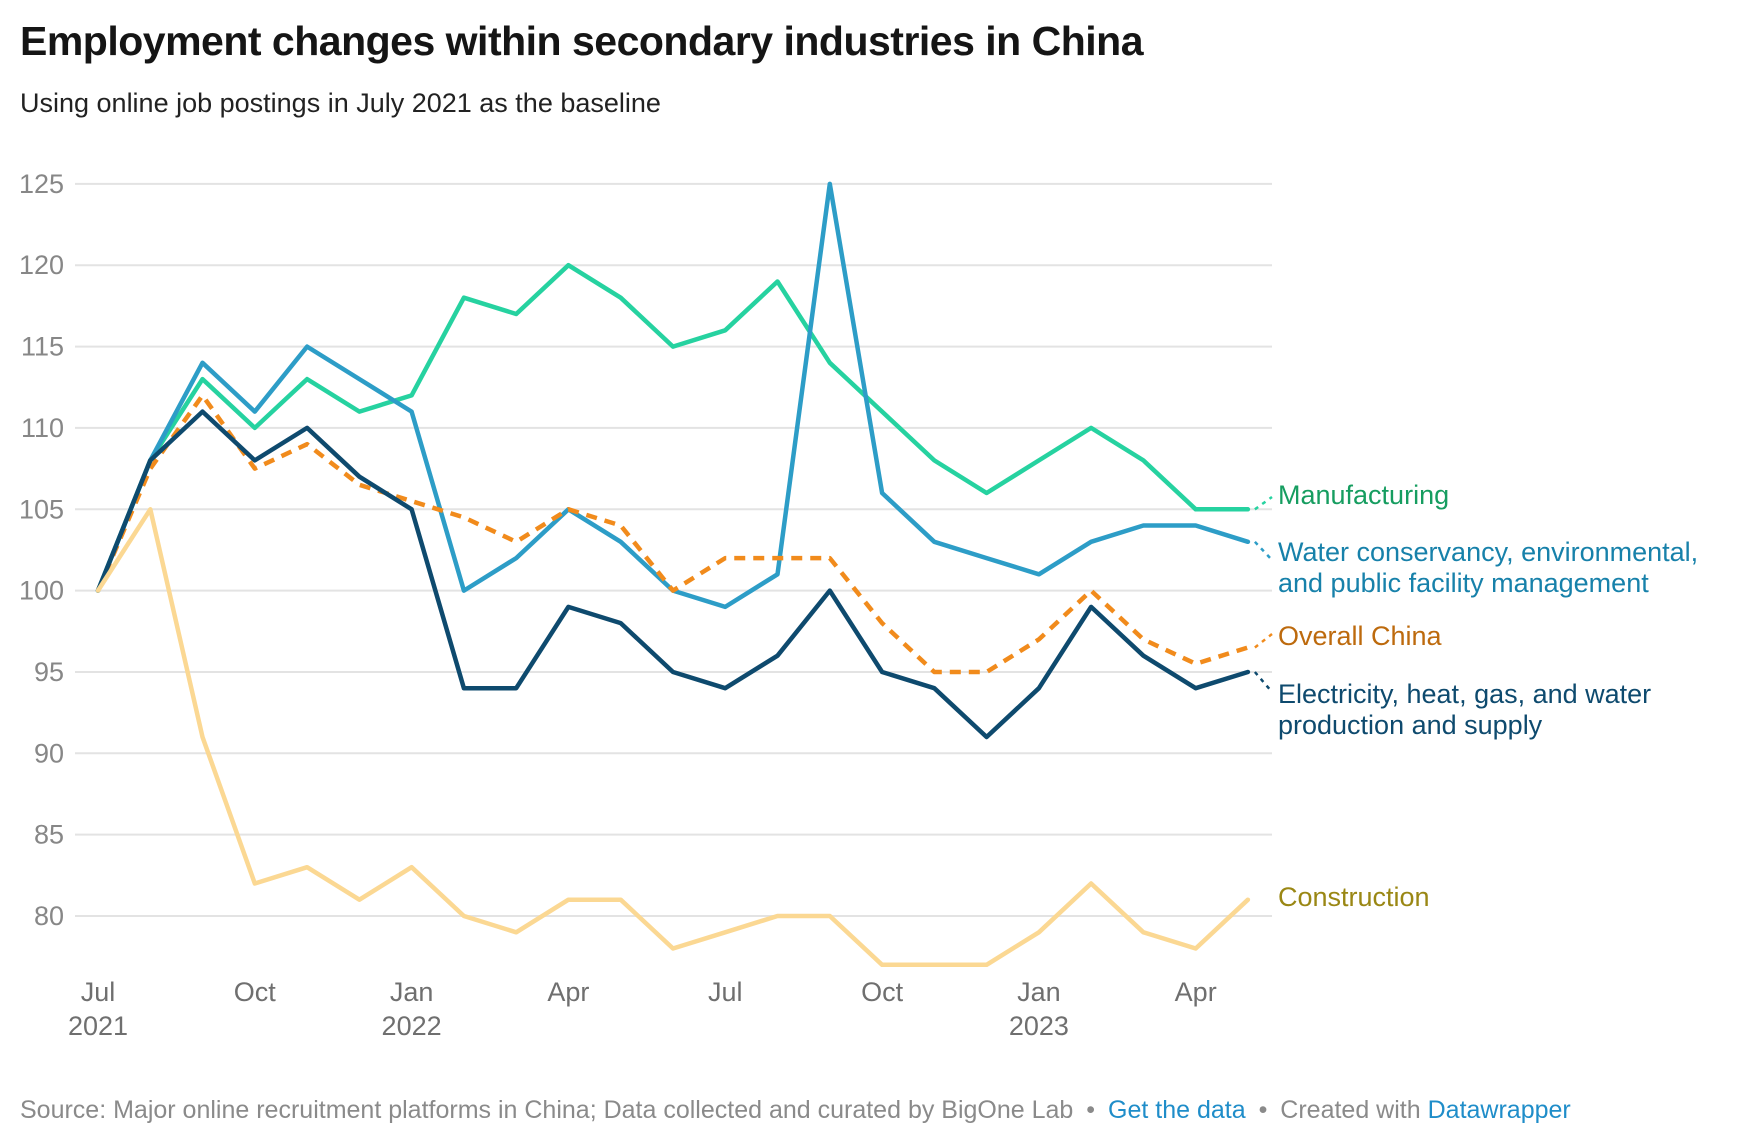 The image size is (1756, 1144). Describe the element at coordinates (49, 916) in the screenshot. I see `y-tick-label-80: 80` at that location.